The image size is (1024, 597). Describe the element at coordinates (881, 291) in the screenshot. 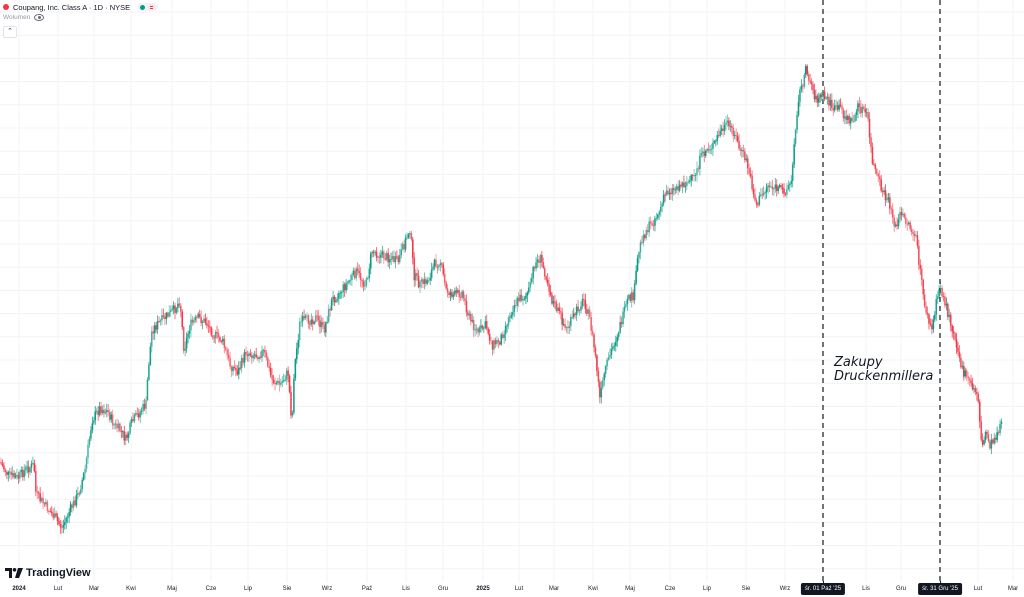

I see `vertical-markers` at that location.